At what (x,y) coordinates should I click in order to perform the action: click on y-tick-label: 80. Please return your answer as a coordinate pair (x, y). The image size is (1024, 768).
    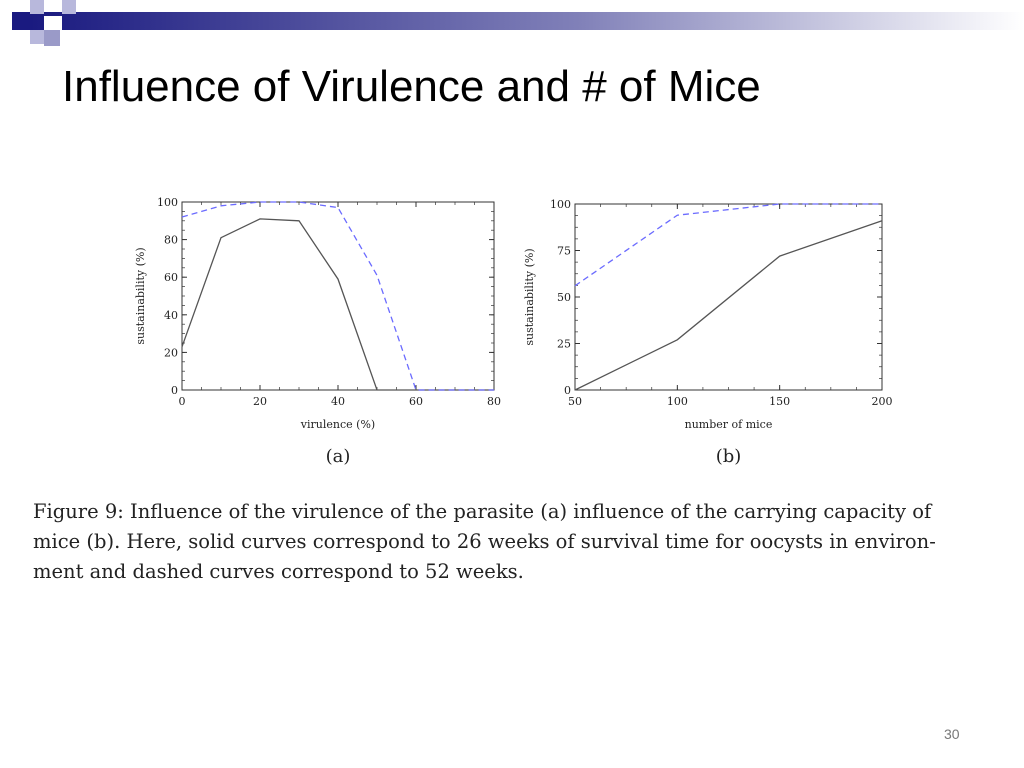
    Looking at the image, I should click on (171, 240).